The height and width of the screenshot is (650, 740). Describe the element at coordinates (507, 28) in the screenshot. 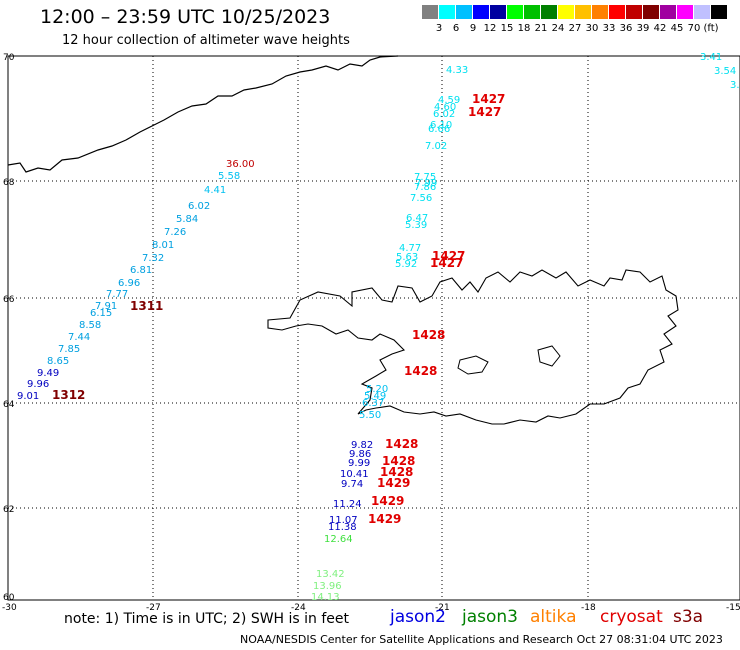

I see `scale-label: 15` at that location.